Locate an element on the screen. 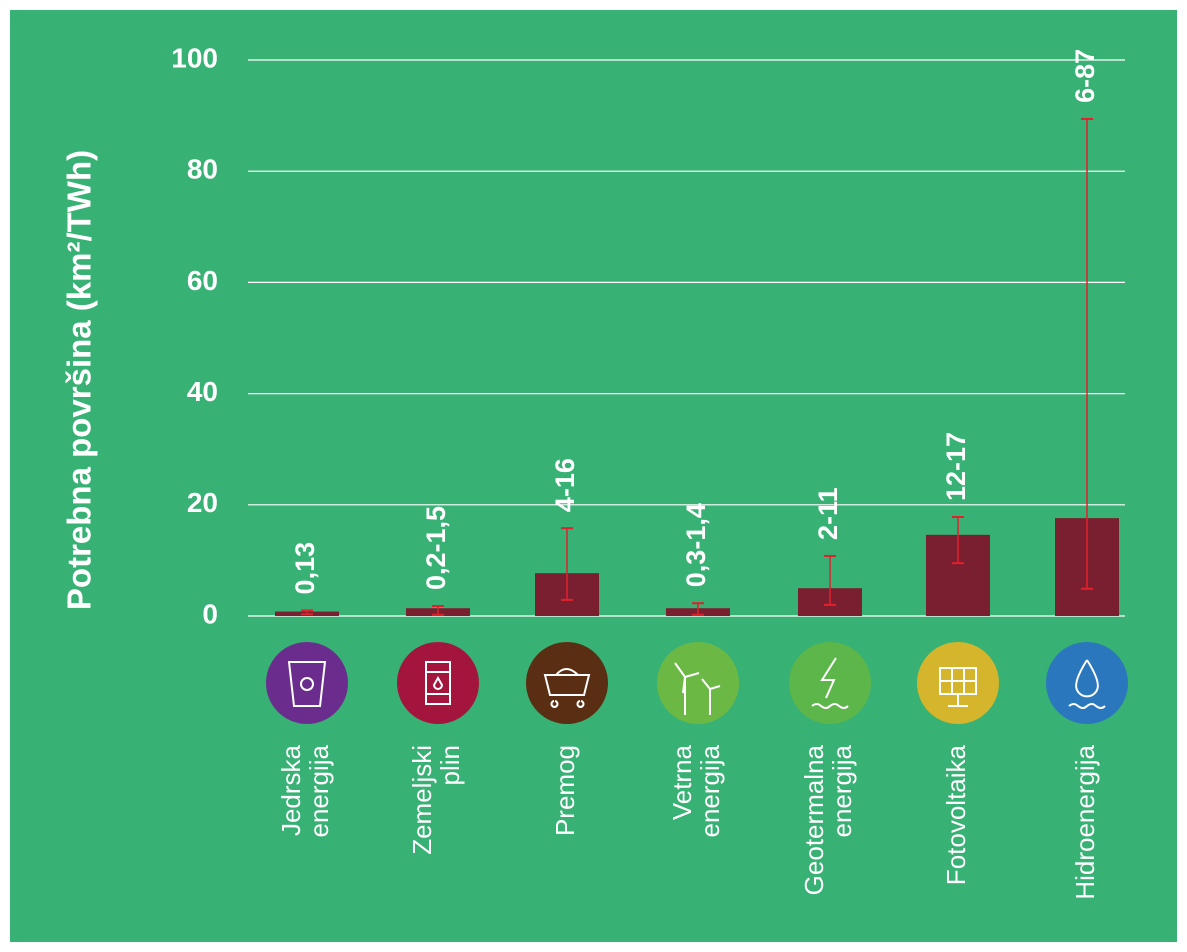  x-tick-label: Geotermalna is located at coordinates (814, 819).